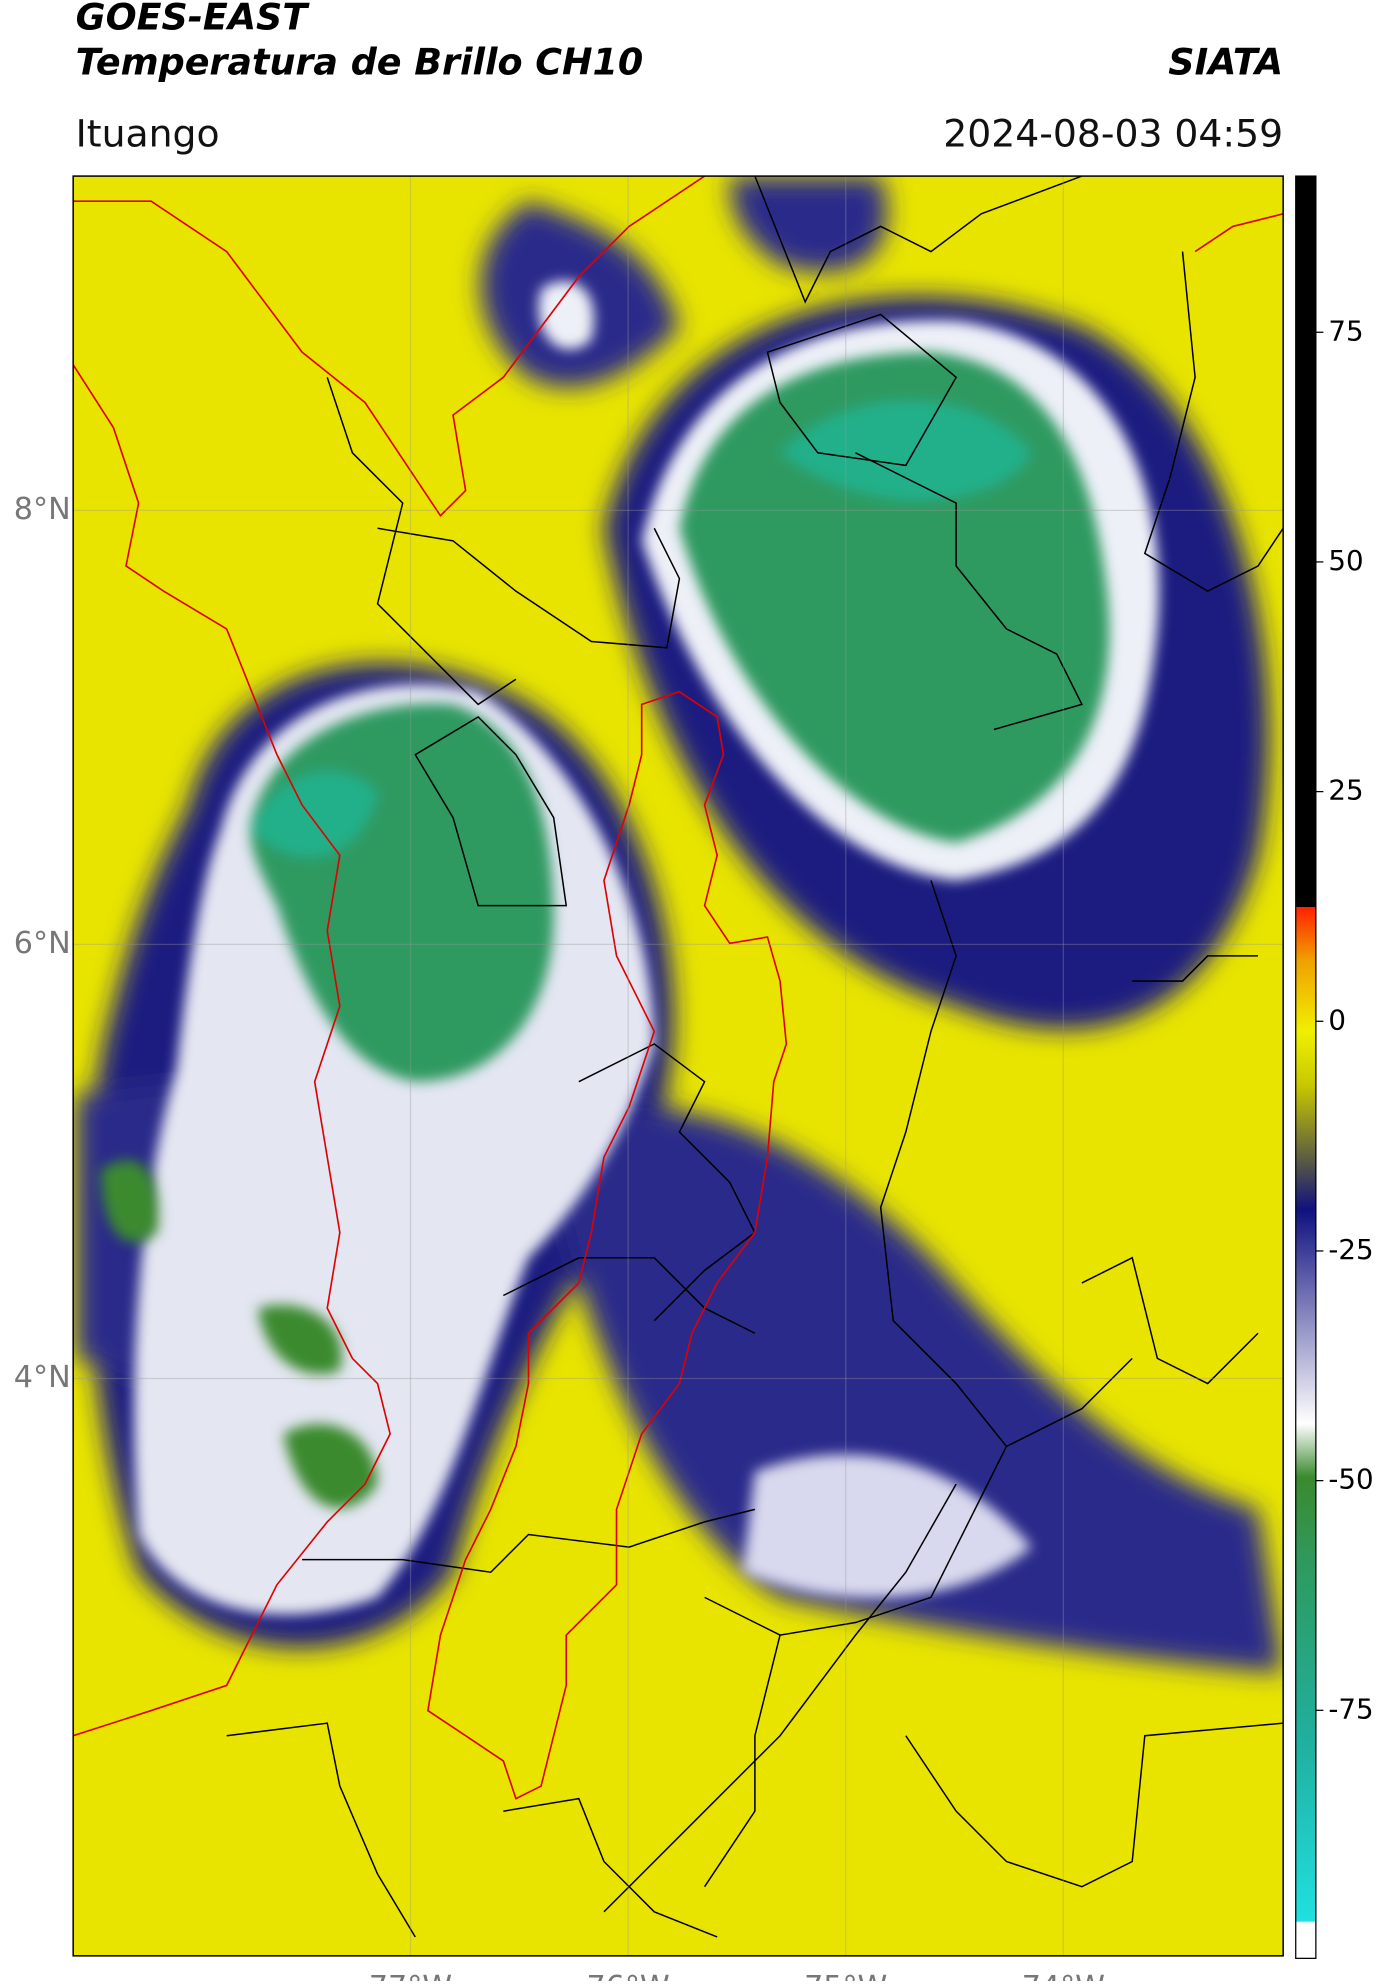 This screenshot has height=1985, width=1384. I want to click on x-tick-label: 76°W, so click(627, 1975).